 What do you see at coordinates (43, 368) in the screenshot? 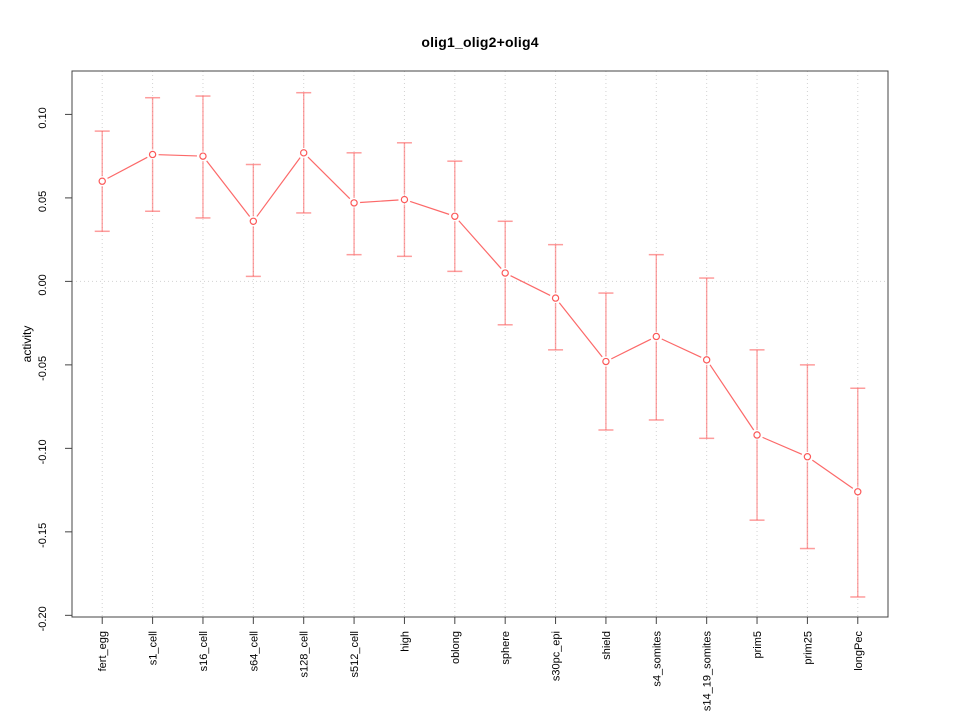
I see `y-tick-label: -0.05` at bounding box center [43, 368].